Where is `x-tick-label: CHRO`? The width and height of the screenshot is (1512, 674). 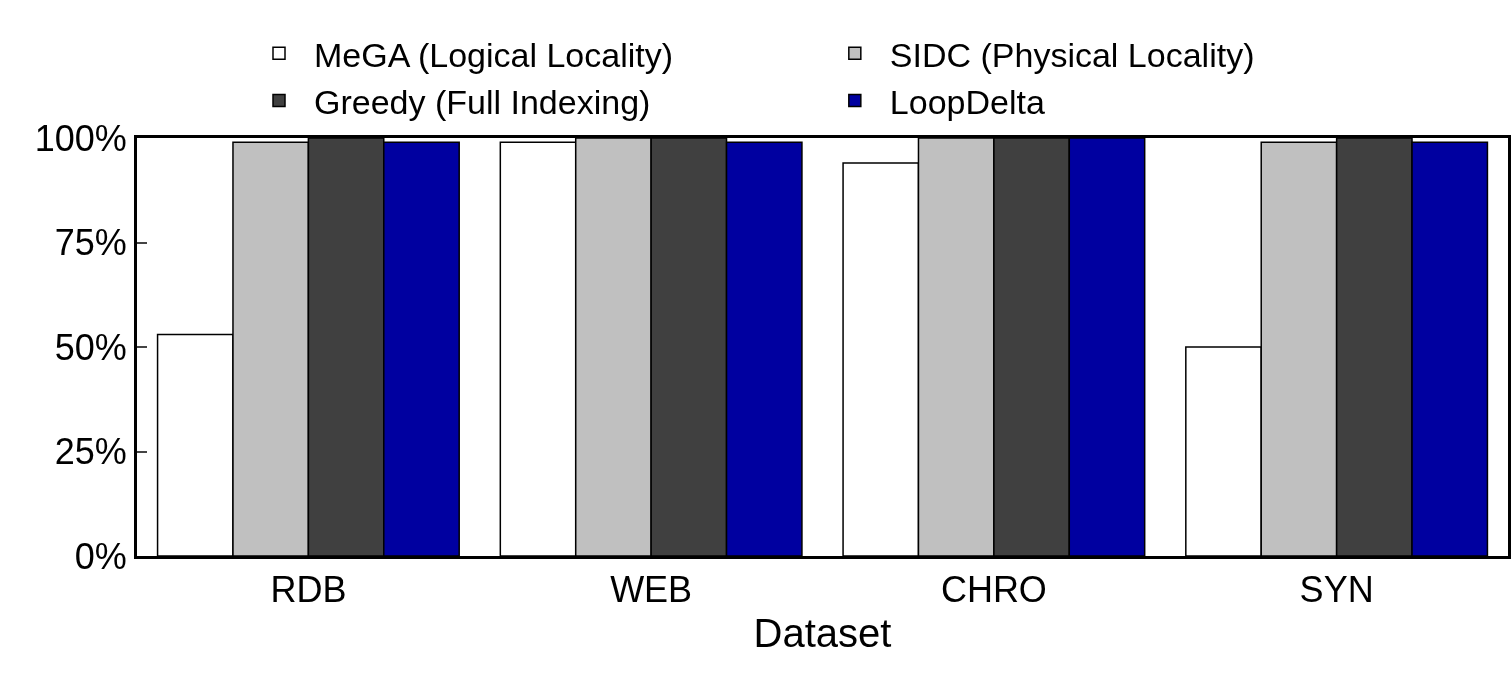
x-tick-label: CHRO is located at coordinates (993, 590).